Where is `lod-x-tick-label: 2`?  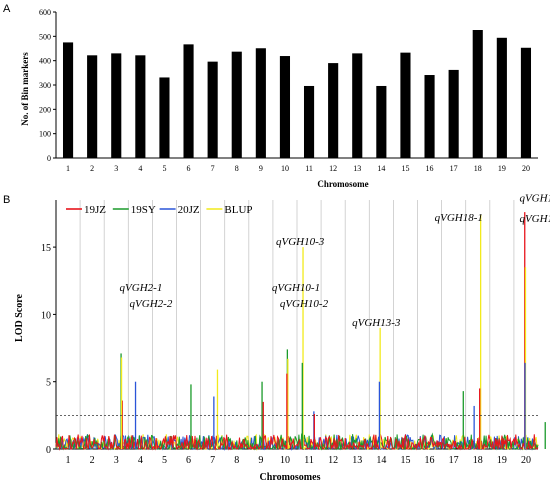 lod-x-tick-label: 2 is located at coordinates (92, 460).